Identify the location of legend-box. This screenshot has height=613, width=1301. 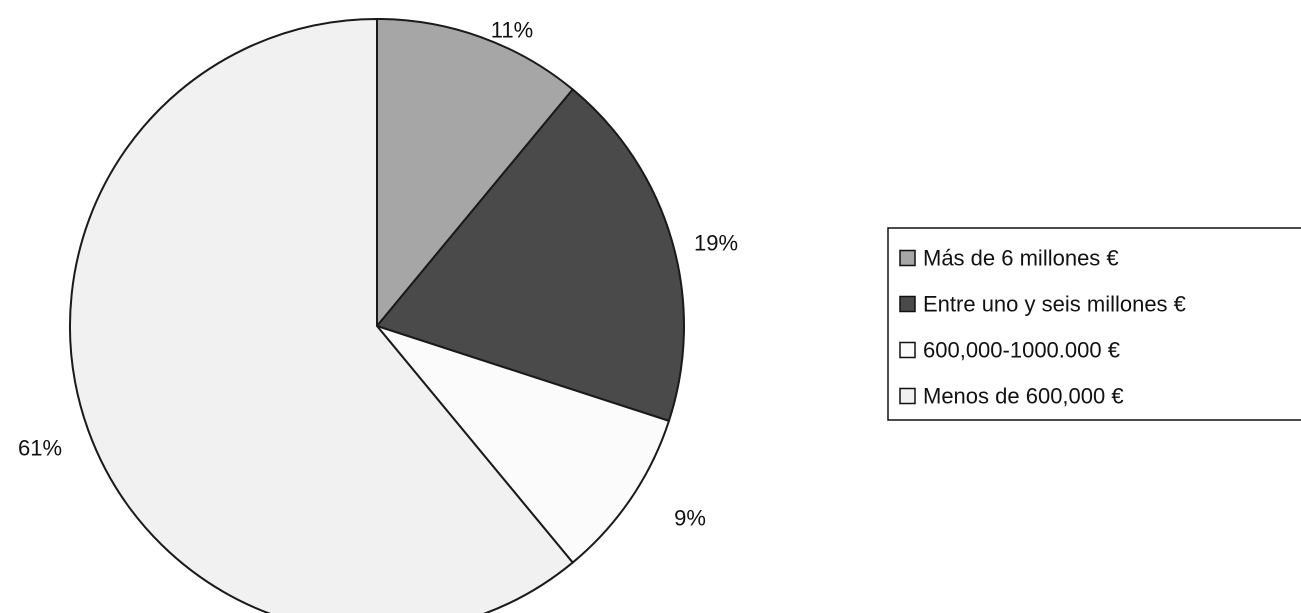
(1094, 324).